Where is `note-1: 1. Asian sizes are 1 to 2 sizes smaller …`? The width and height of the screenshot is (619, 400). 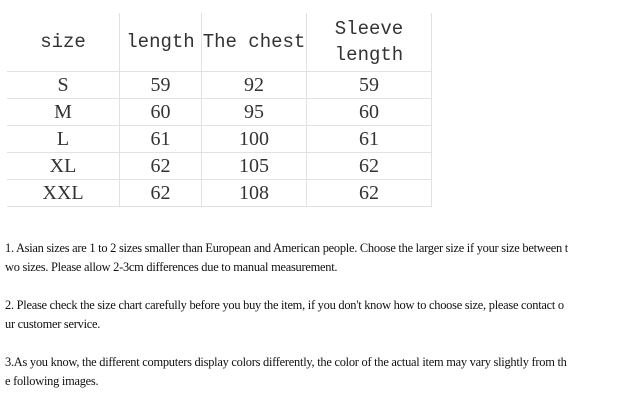 note-1: 1. Asian sizes are 1 to 2 sizes smaller … is located at coordinates (286, 258).